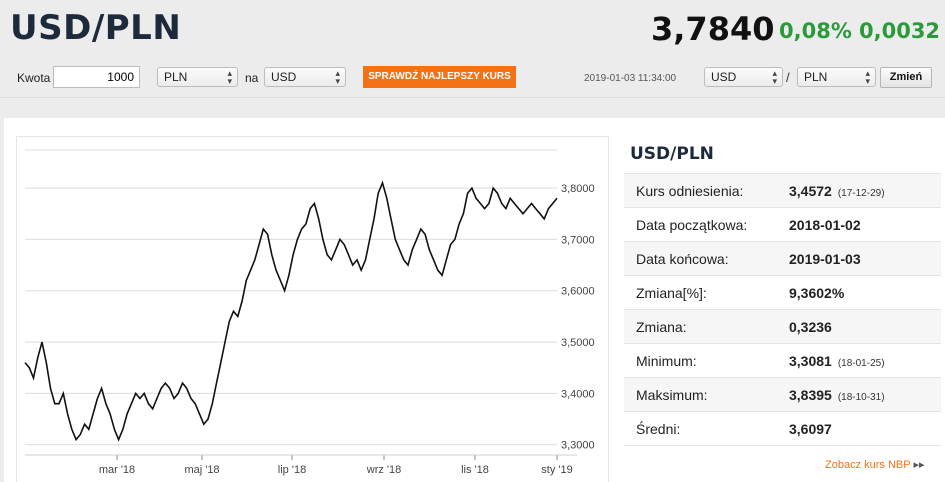  What do you see at coordinates (96, 77) in the screenshot?
I see `amount-input` at bounding box center [96, 77].